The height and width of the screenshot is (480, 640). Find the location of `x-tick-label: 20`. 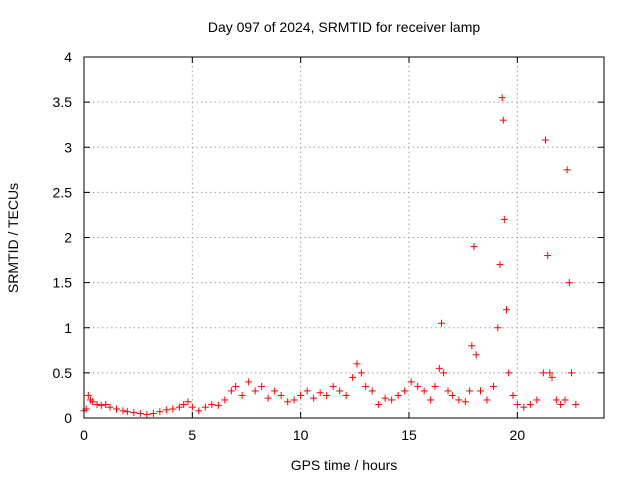

x-tick-label: 20 is located at coordinates (518, 435).